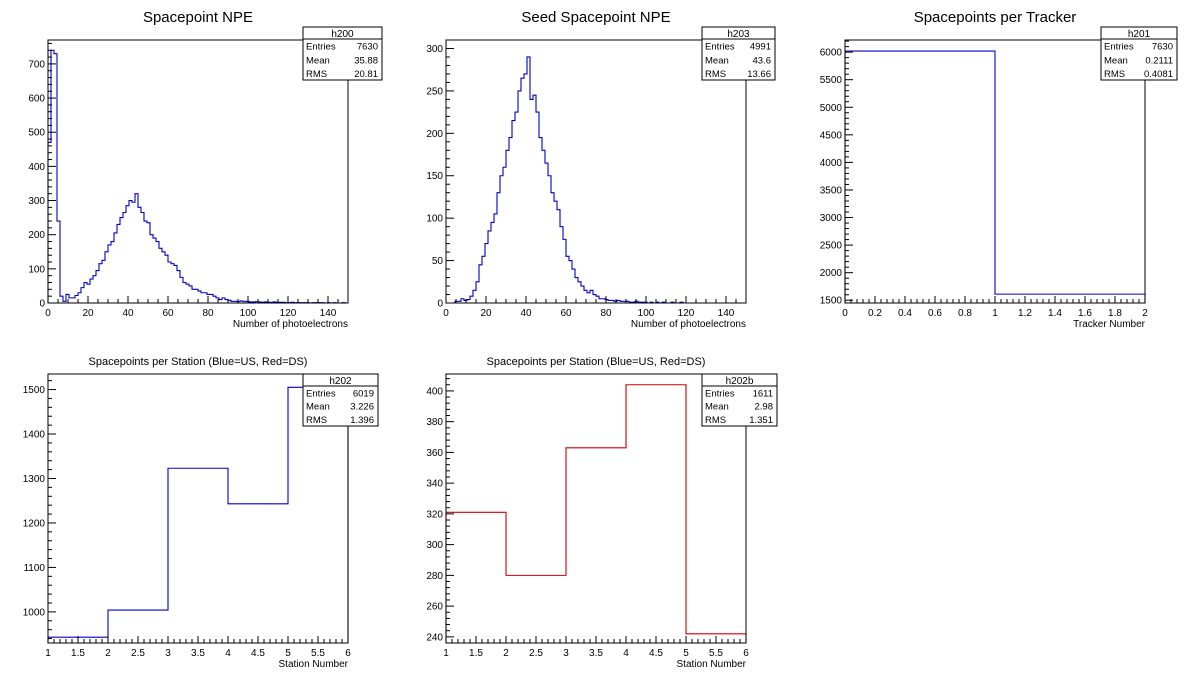 This screenshot has height=690, width=1196. Describe the element at coordinates (36, 269) in the screenshot. I see `y-tick-label: 100` at that location.